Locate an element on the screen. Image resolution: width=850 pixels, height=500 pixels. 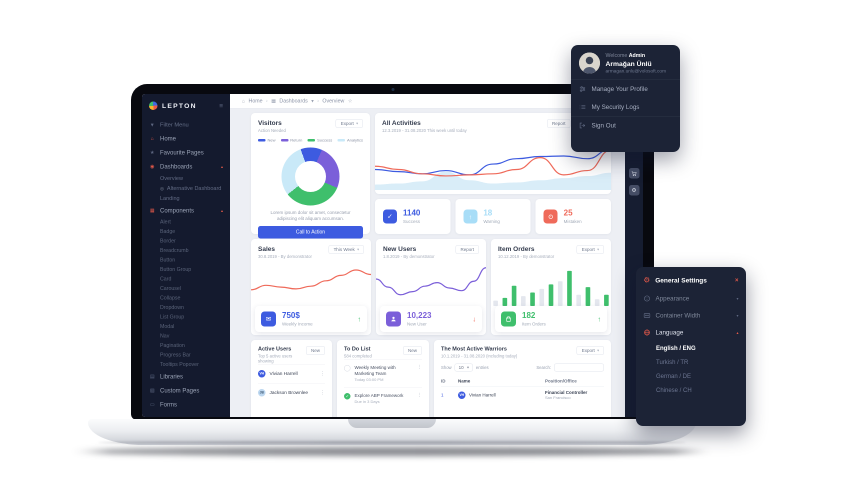
sidebar-subitem-pagination: Pagination is located at coordinates (172, 345).